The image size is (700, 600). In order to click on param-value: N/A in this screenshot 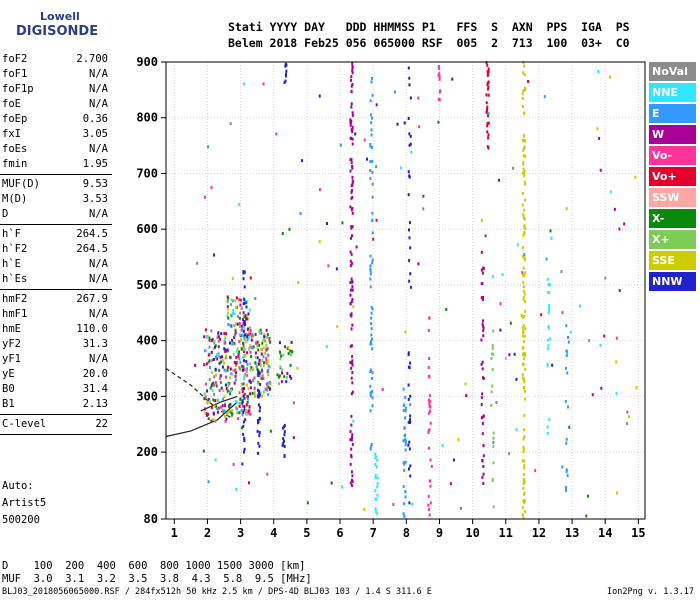, I will do `click(98, 214)`.